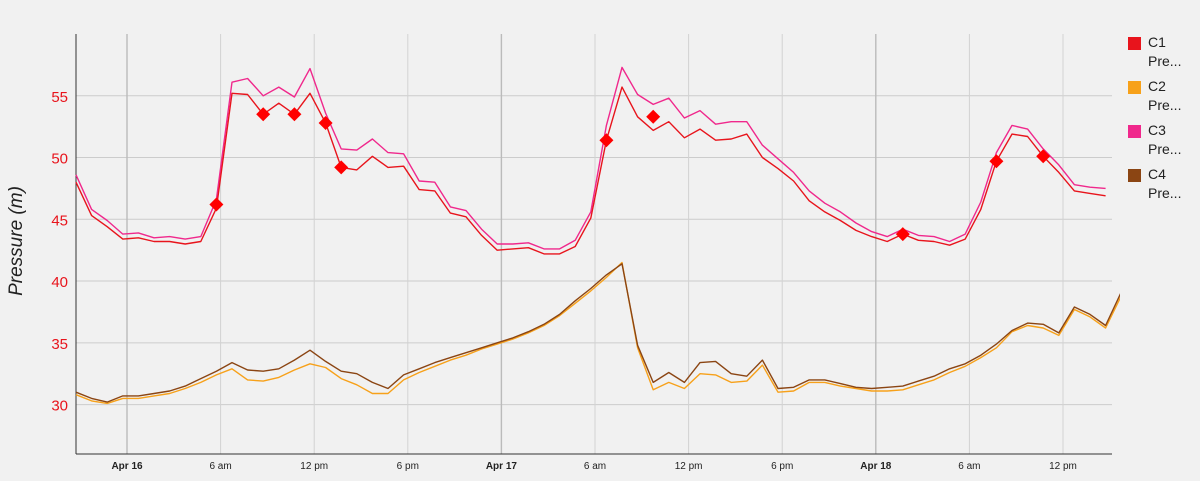 The image size is (1200, 481). What do you see at coordinates (876, 466) in the screenshot?
I see `x-tick-label: Apr 18` at bounding box center [876, 466].